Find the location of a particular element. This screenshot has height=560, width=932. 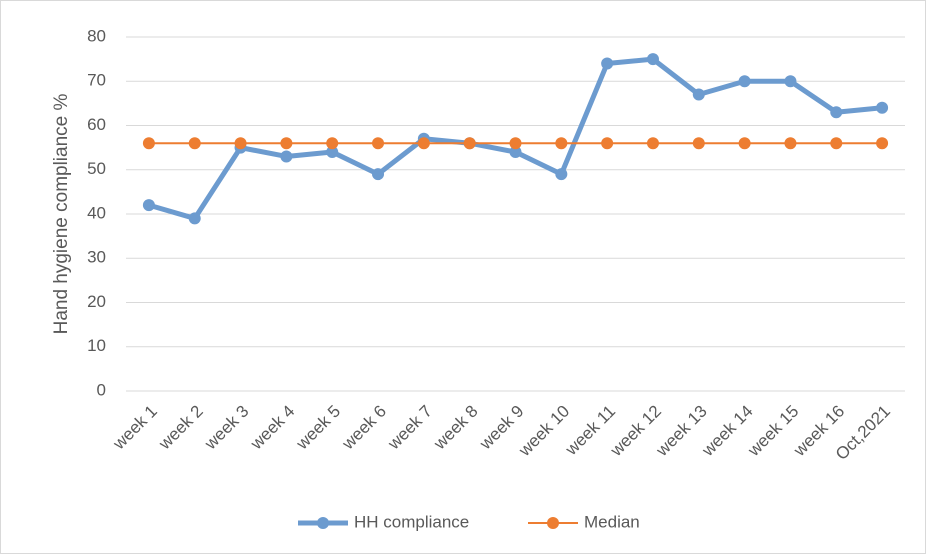

legend-label: Median is located at coordinates (612, 521).